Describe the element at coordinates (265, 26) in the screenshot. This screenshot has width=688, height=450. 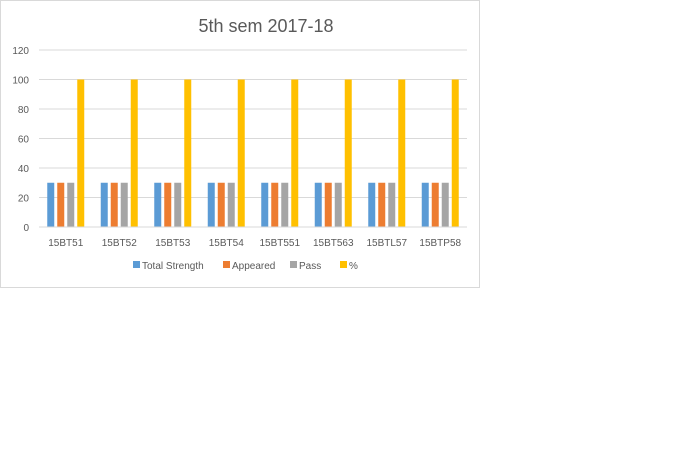
I see `chart-title: 5th sem 2017-18` at that location.